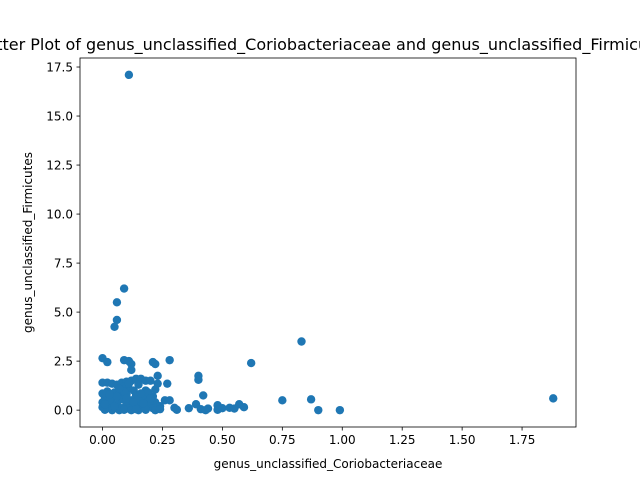 Image resolution: width=640 pixels, height=480 pixels. I want to click on x-tick-label: 0.00, so click(102, 440).